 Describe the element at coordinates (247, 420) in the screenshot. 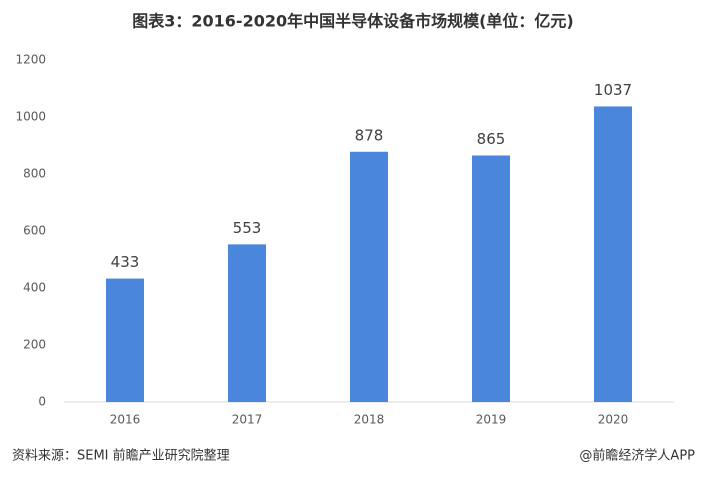

I see `x-tick-label: 2017` at that location.